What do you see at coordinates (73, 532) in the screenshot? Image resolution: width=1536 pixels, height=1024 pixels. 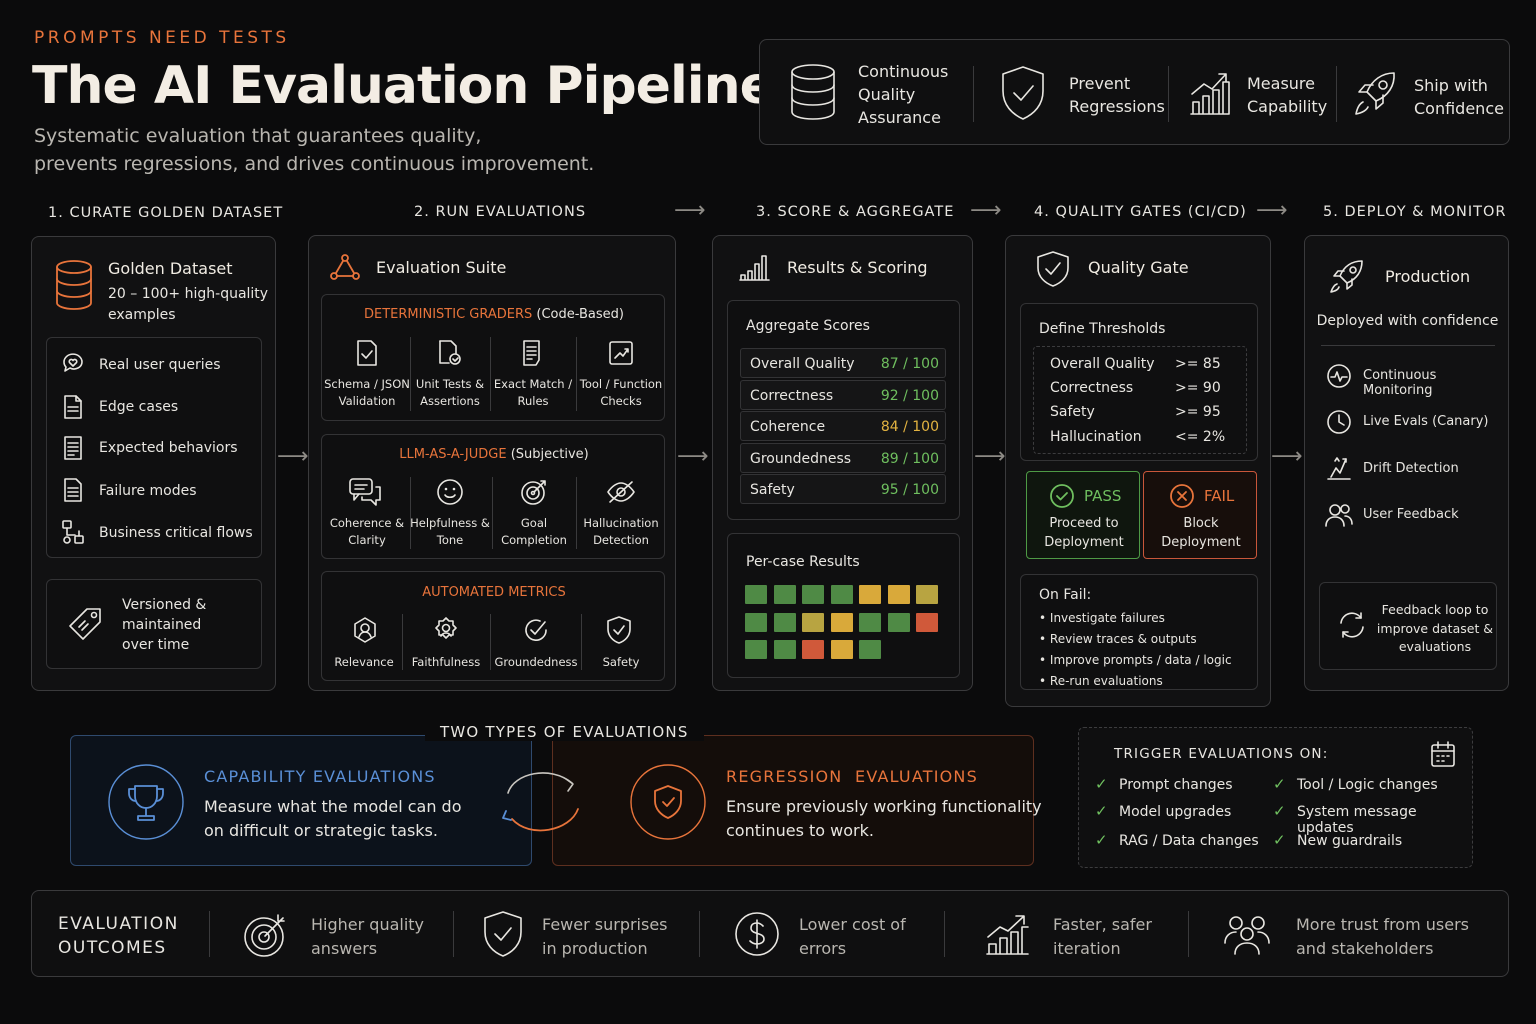 I see `flow-icon` at bounding box center [73, 532].